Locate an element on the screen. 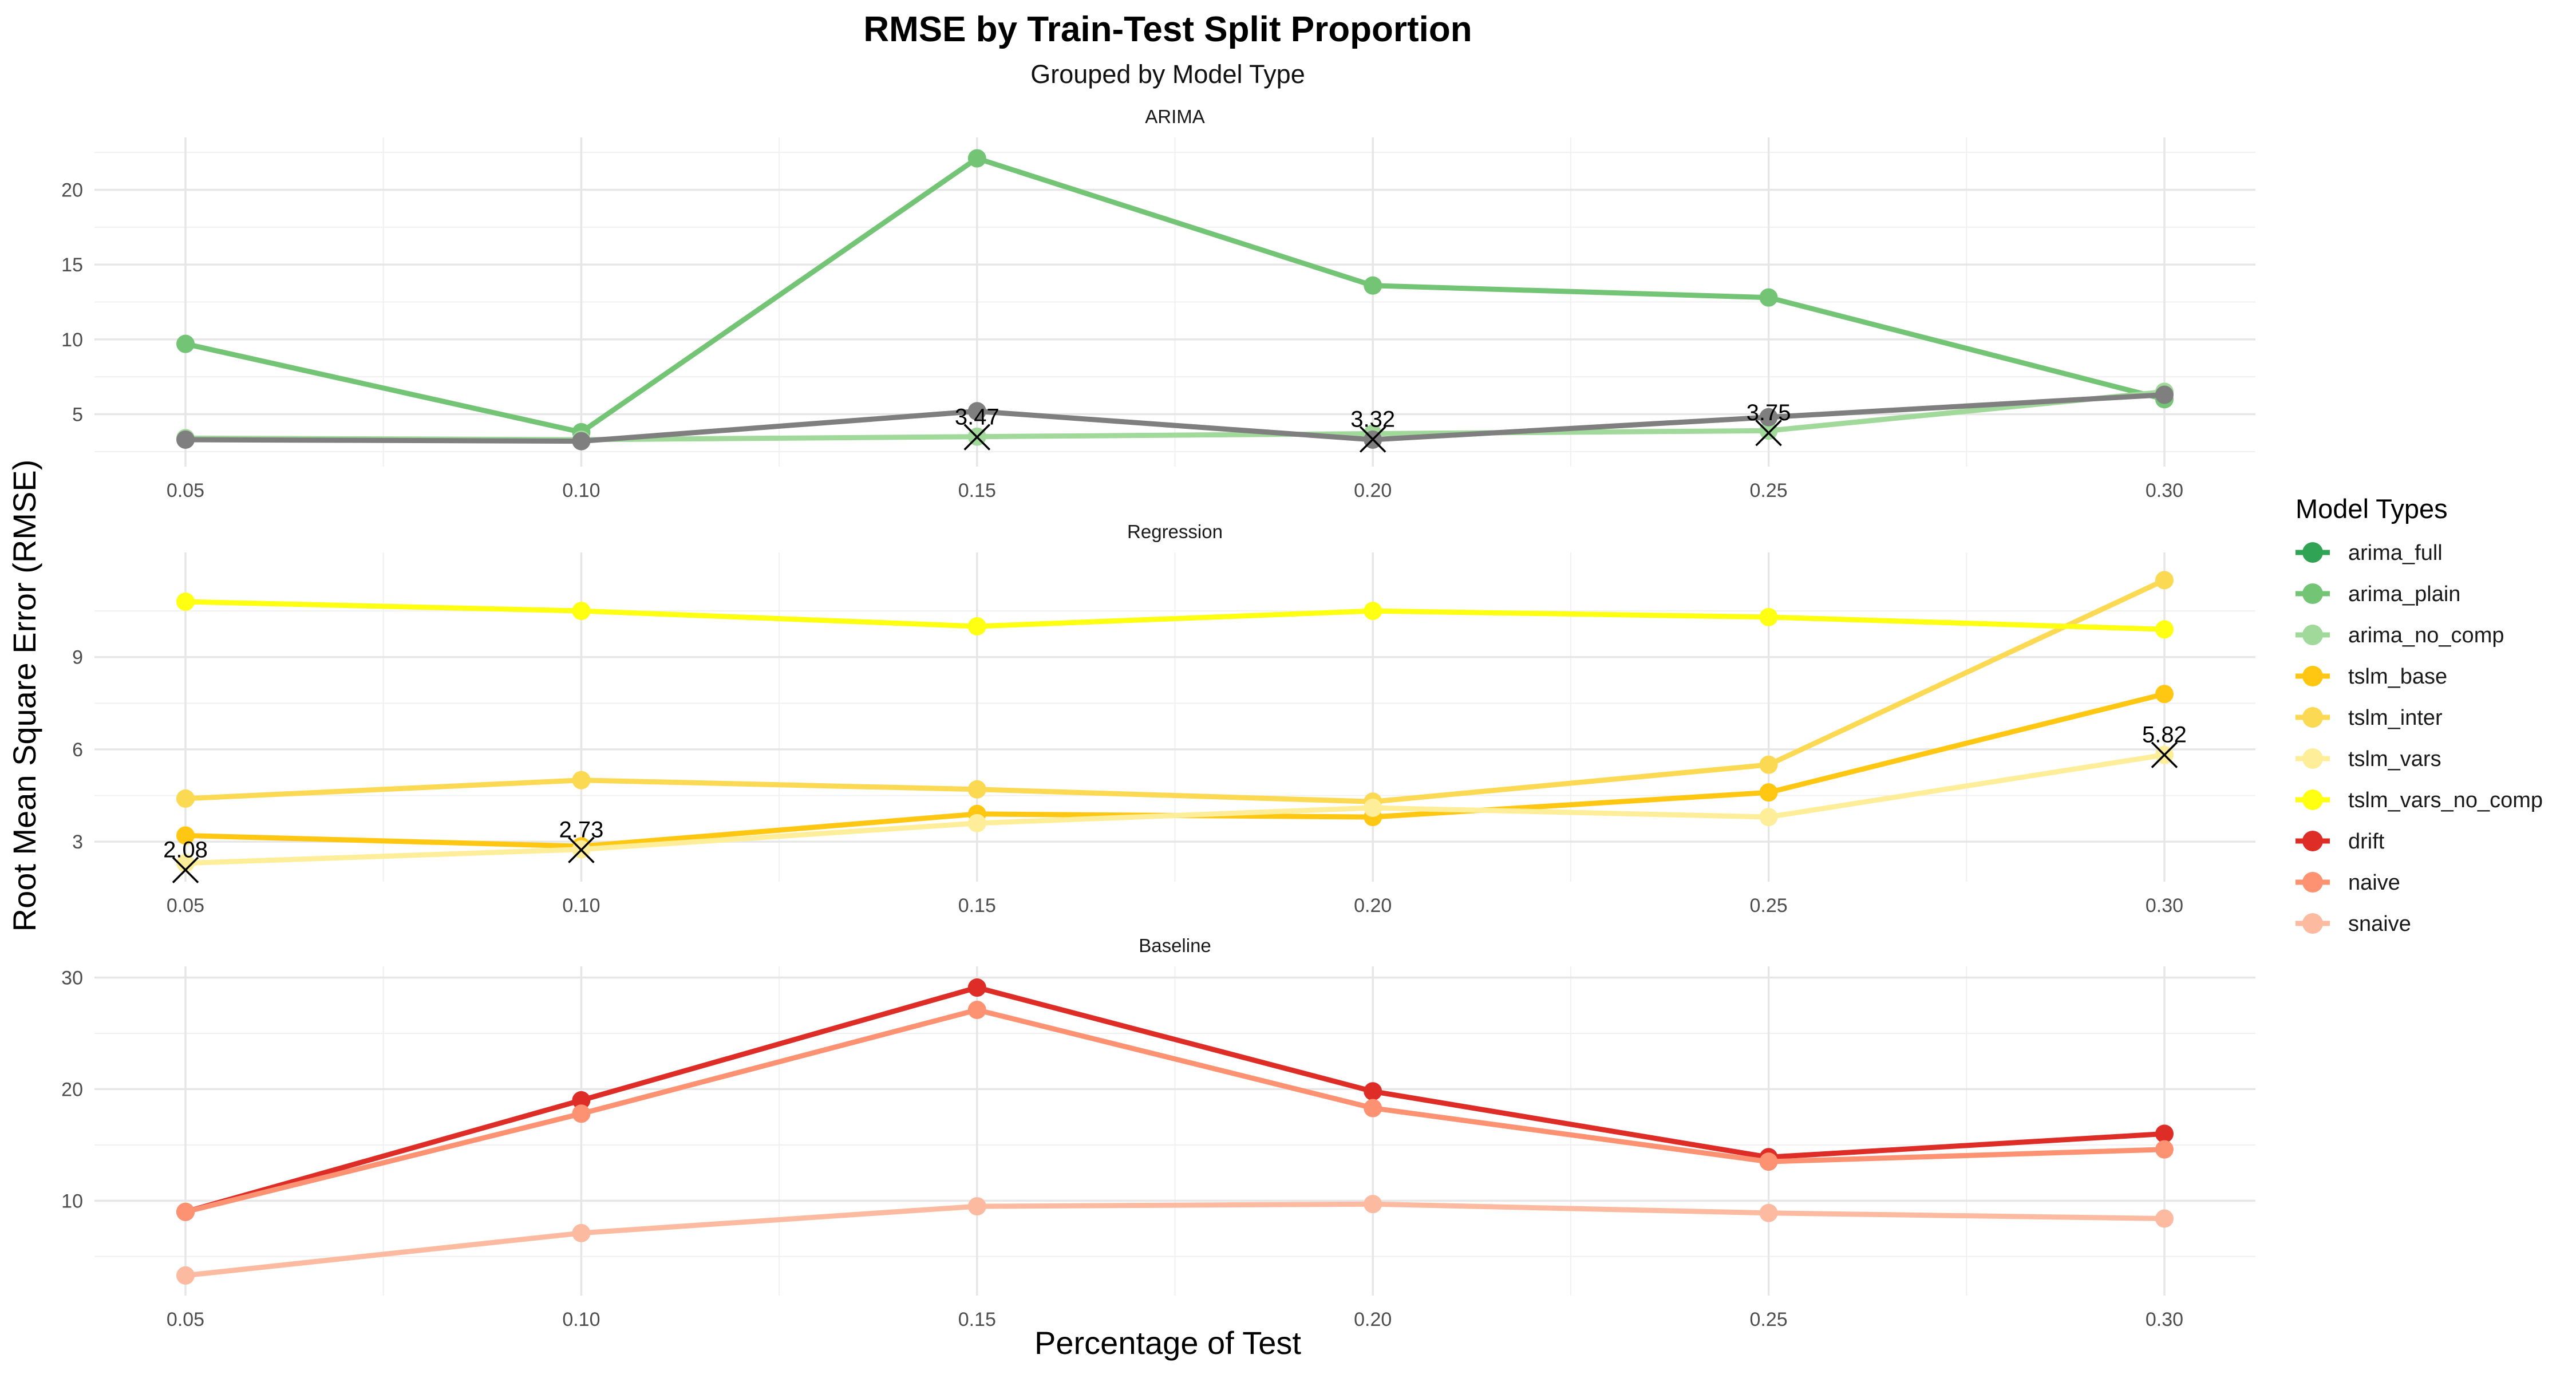 The height and width of the screenshot is (1374, 2576). best-point-marker: 3.47 is located at coordinates (977, 428).